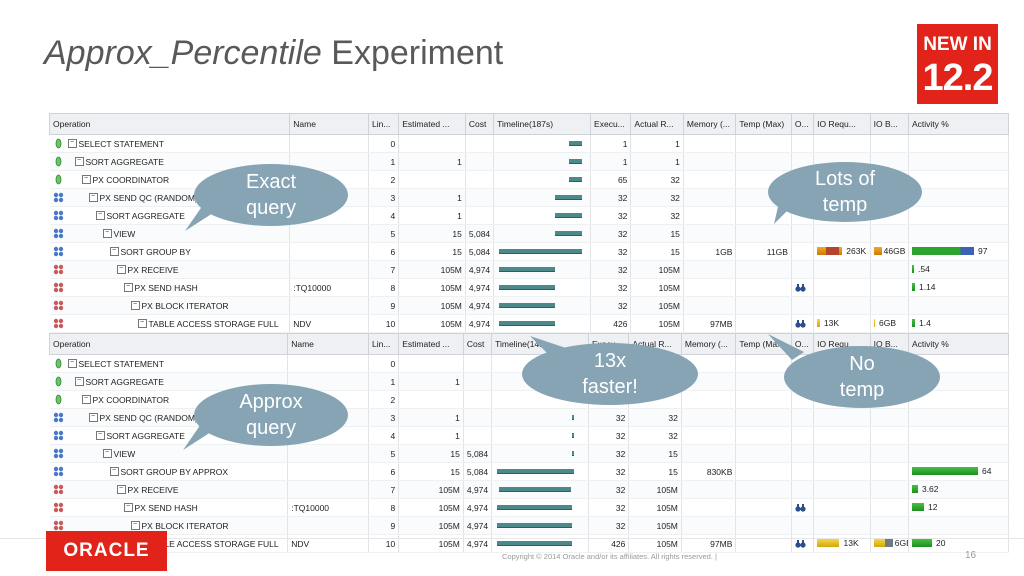 This screenshot has width=1024, height=576. I want to click on callout-faster-text: 13x faster!, so click(610, 374).